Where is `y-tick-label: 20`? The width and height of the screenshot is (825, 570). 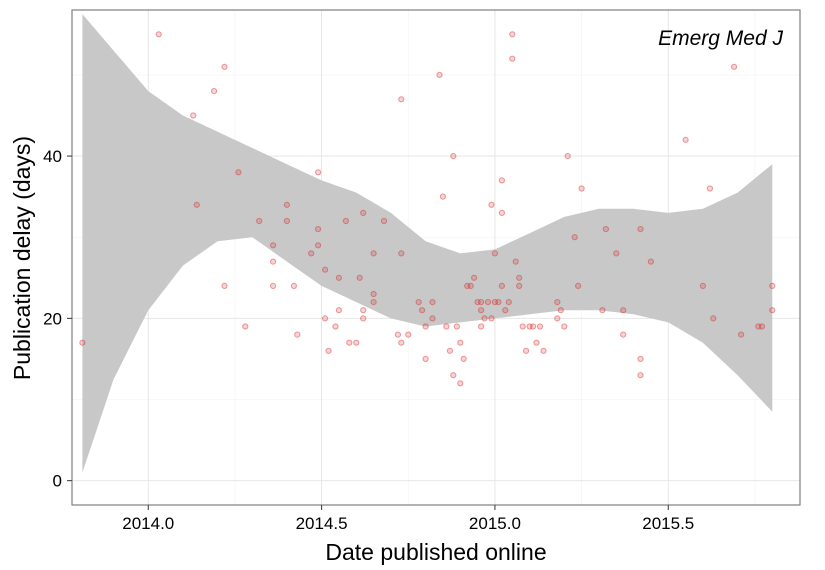 y-tick-label: 20 is located at coordinates (52, 318).